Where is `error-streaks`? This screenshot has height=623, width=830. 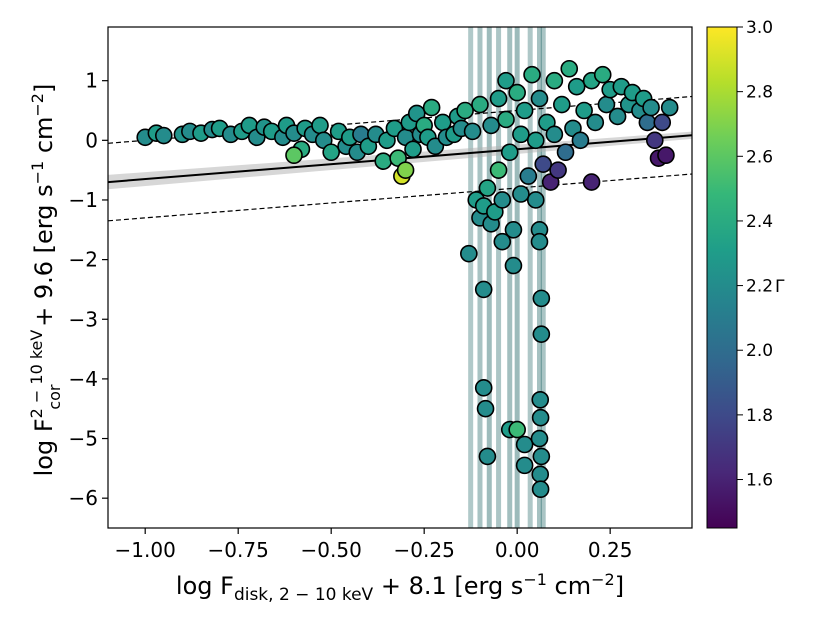
error-streaks is located at coordinates (507, 277).